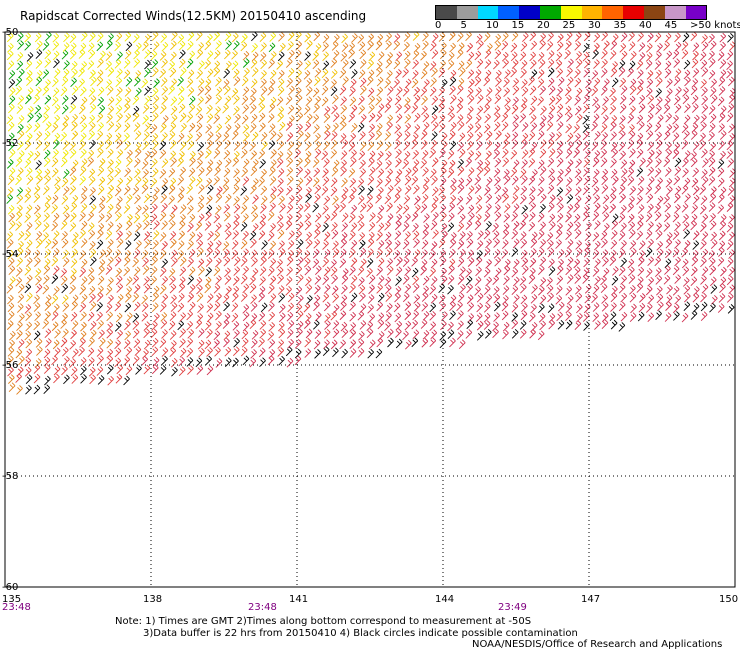  What do you see at coordinates (438, 25) in the screenshot?
I see `legend-label: 0` at bounding box center [438, 25].